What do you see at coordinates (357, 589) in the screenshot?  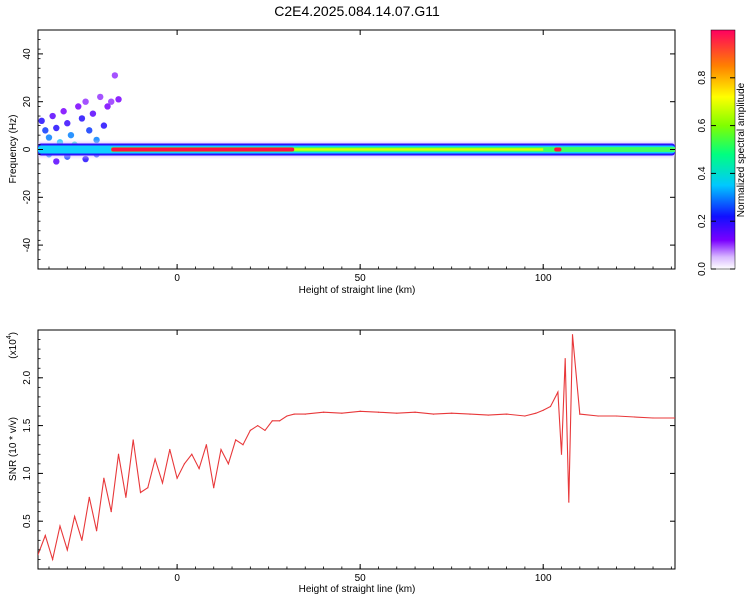 I see `snr-x-axis-label: Height of straight line (km)` at bounding box center [357, 589].